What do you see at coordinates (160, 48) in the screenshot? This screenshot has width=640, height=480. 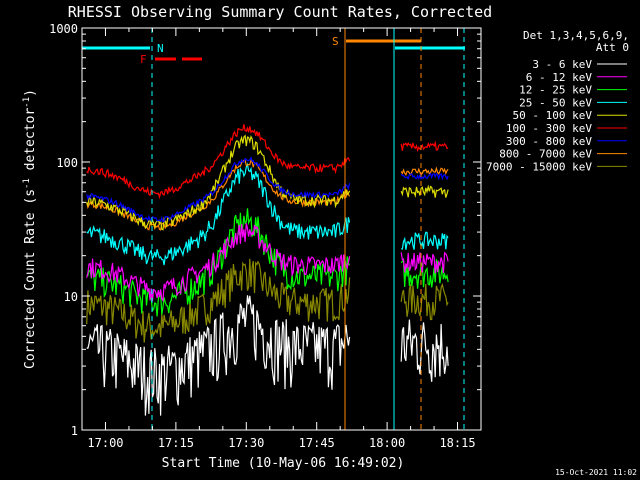 I see `night-flag-label: N` at bounding box center [160, 48].